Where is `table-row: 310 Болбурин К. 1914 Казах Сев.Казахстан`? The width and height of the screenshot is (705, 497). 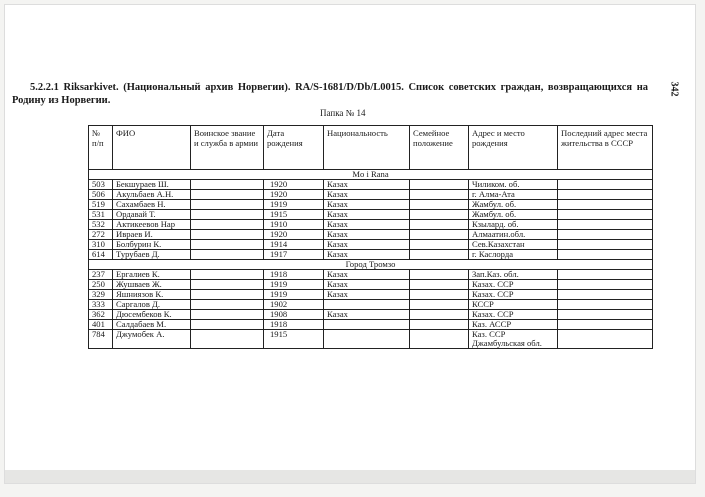
table-row: 310 Болбурин К. 1914 Казах Сев.Казахстан is located at coordinates (370, 244).